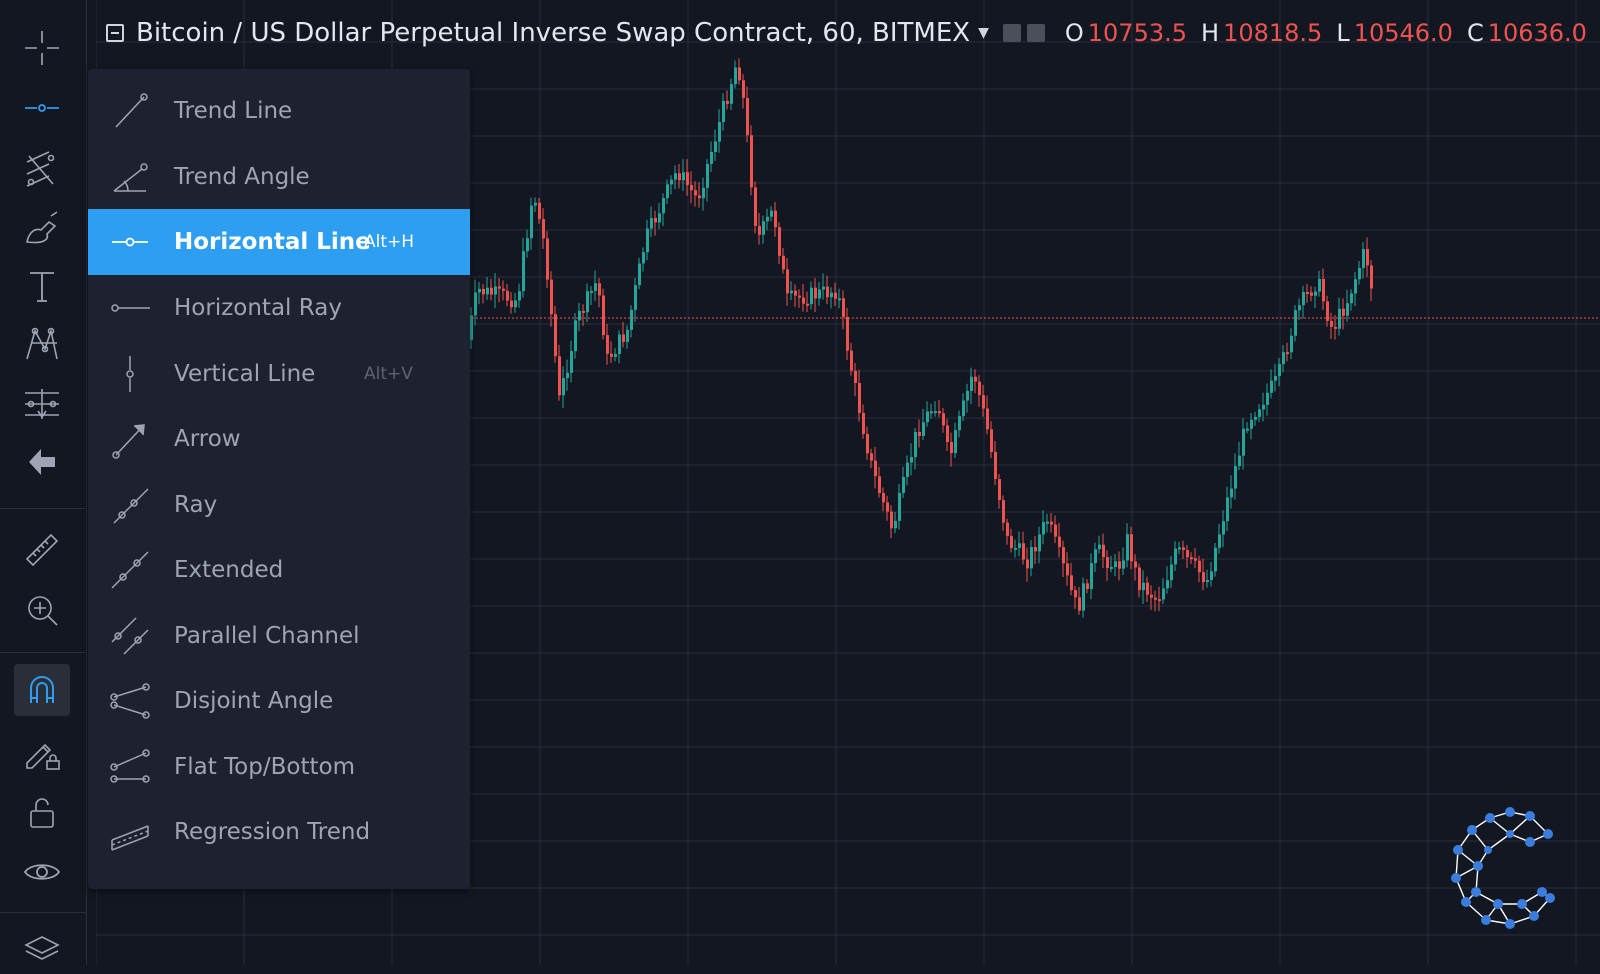 This screenshot has width=1600, height=974. Describe the element at coordinates (279, 505) in the screenshot. I see `menu-item-ray: Ray` at that location.